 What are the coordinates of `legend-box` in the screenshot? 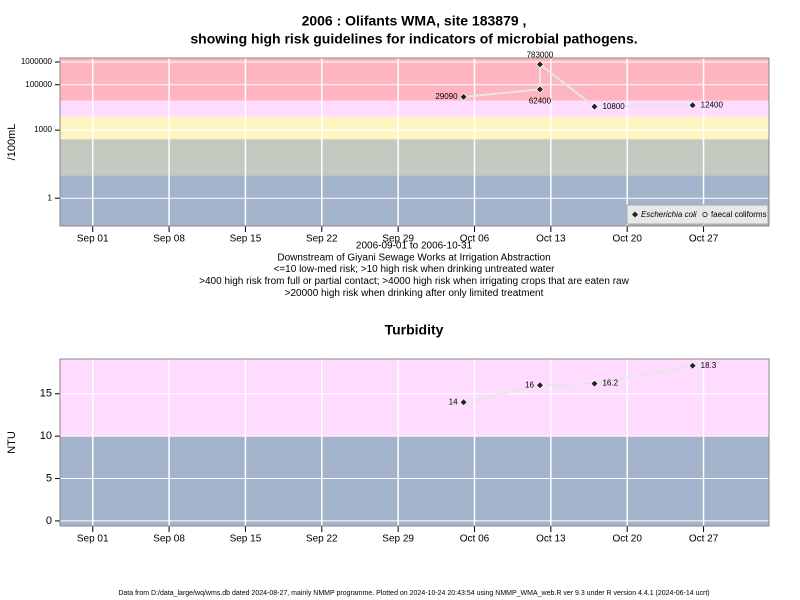 It's located at (697, 214).